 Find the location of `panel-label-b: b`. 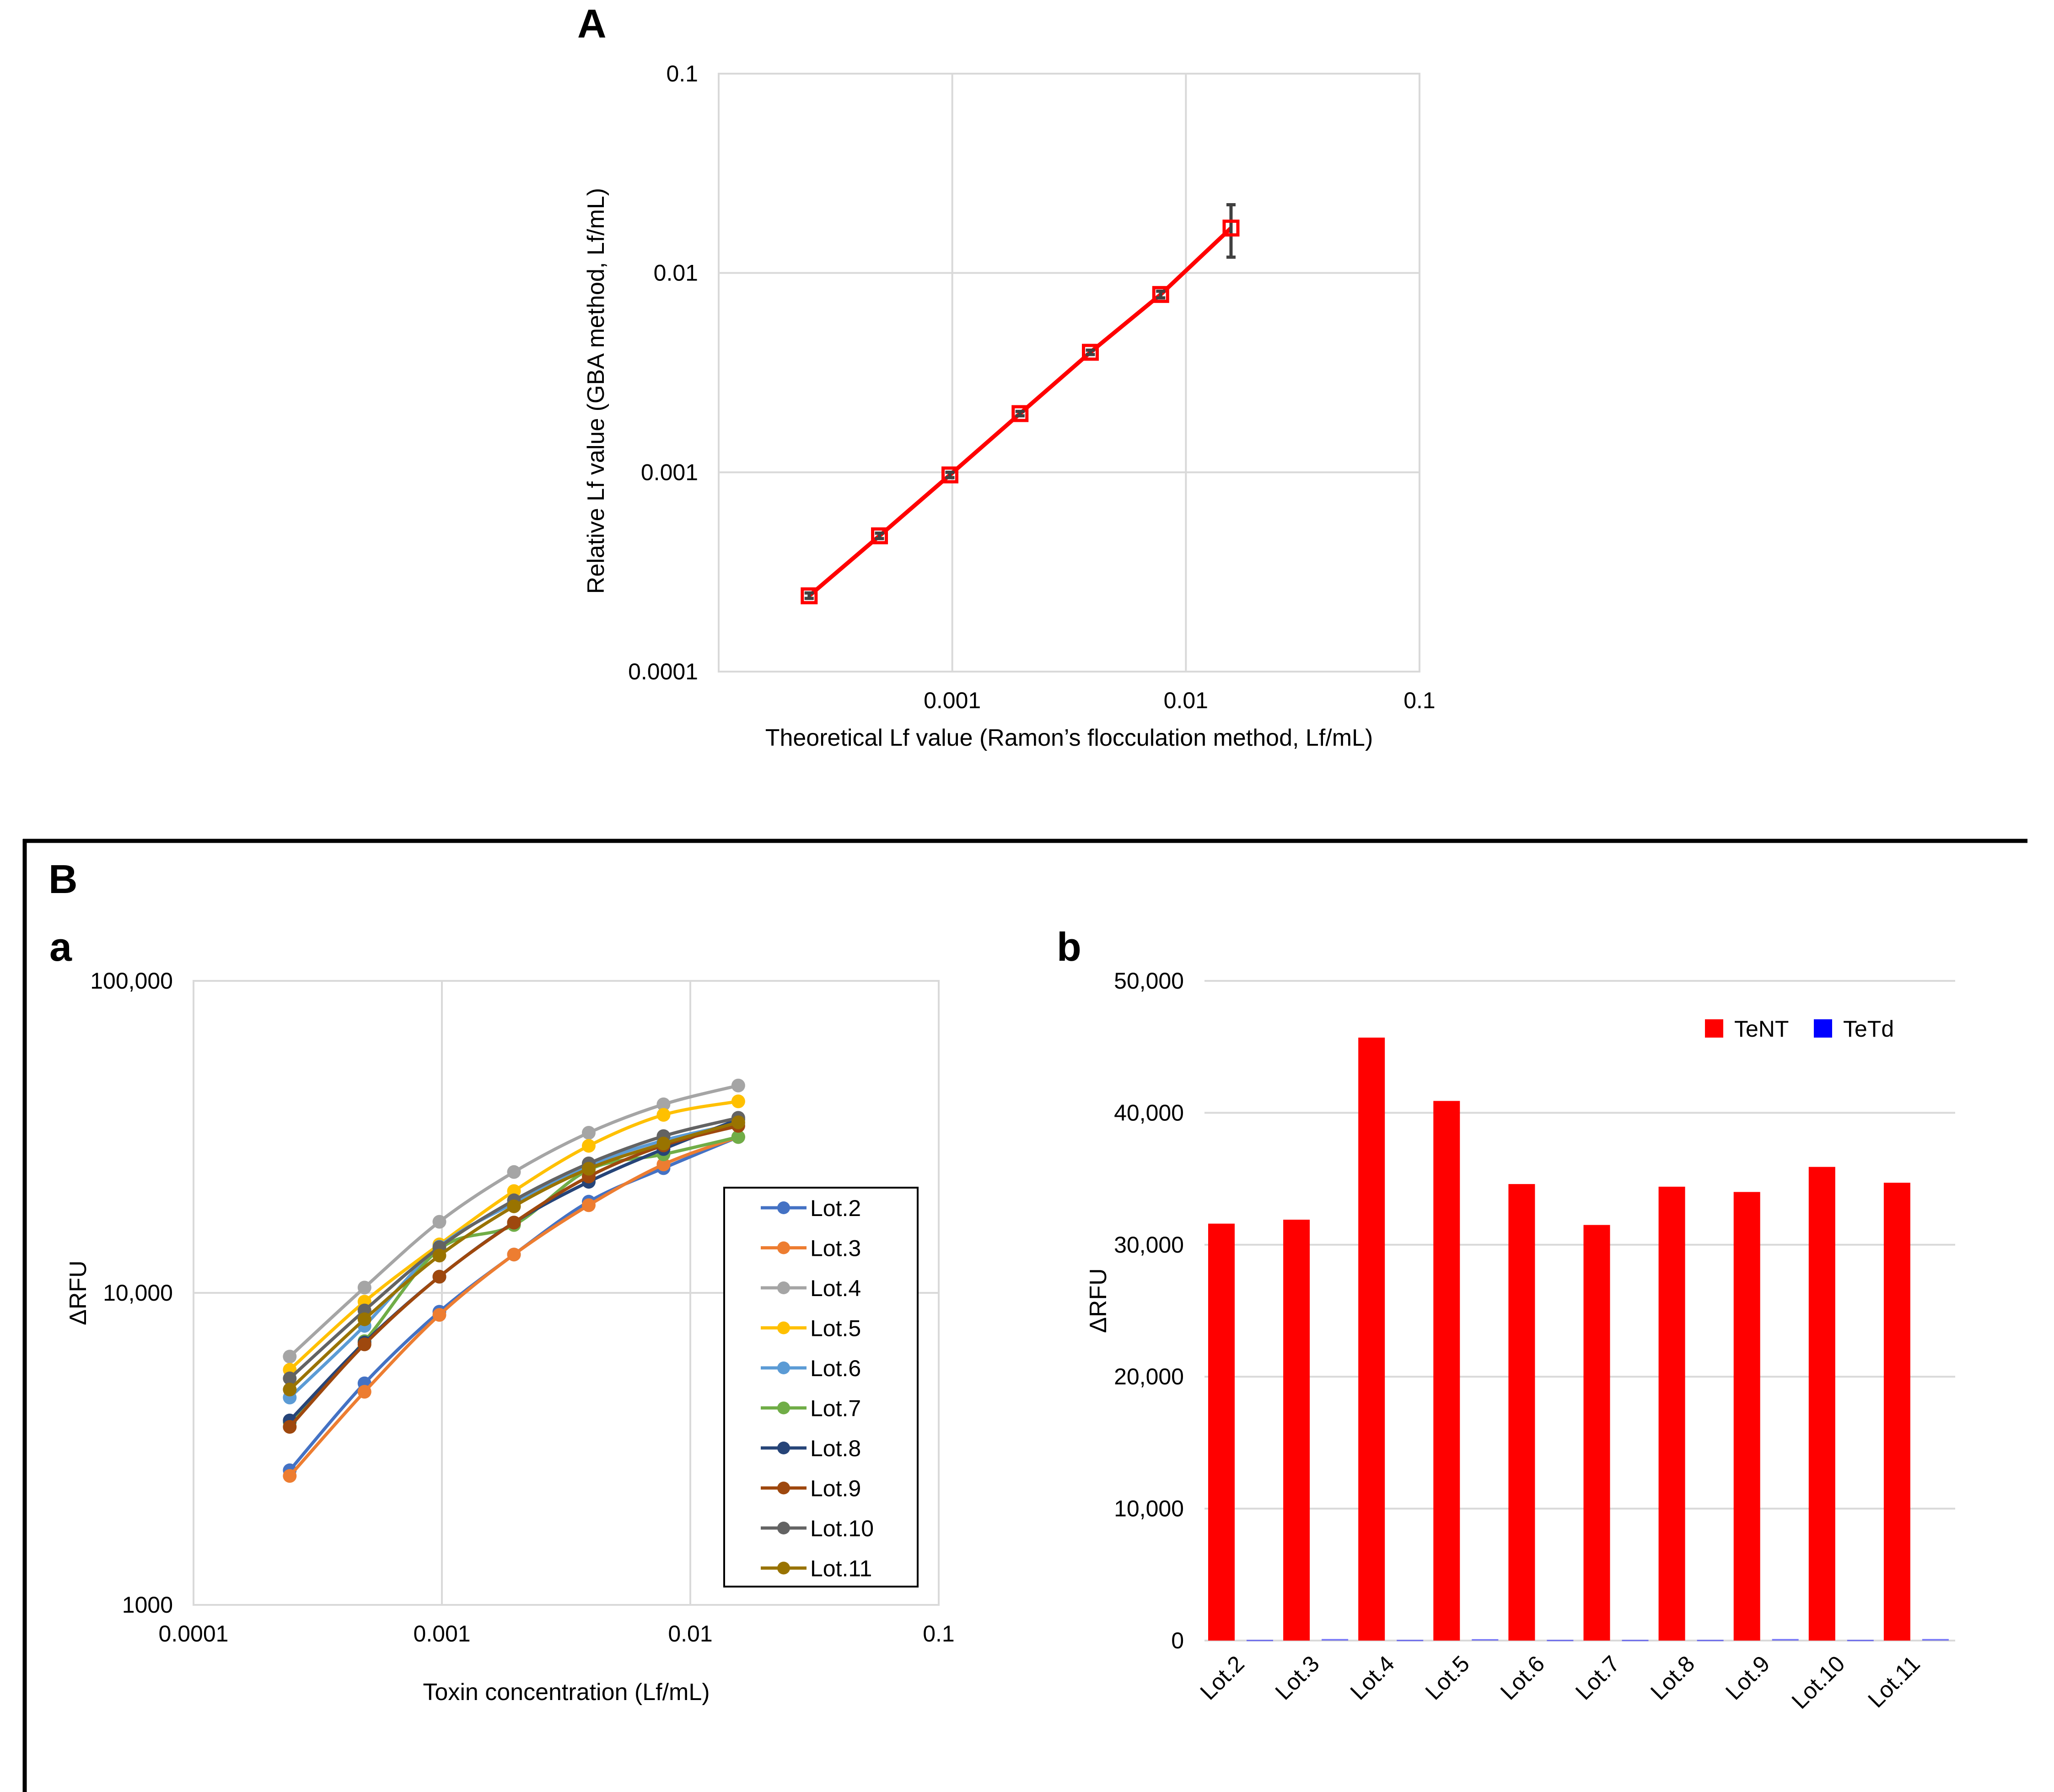

panel-label-b: b is located at coordinates (1069, 947).